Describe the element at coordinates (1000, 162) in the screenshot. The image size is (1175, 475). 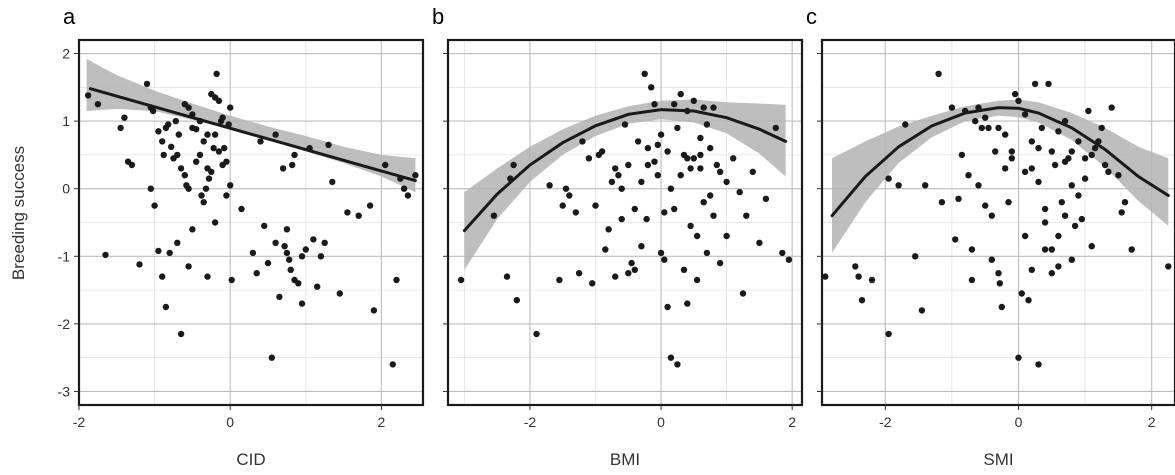
I see `fit-line` at that location.